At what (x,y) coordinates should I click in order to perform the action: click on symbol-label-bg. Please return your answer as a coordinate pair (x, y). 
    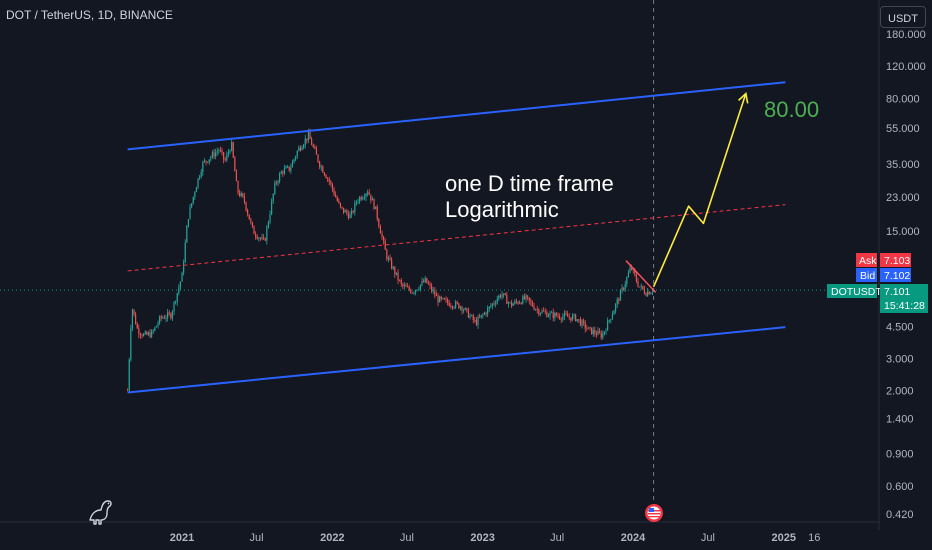
    Looking at the image, I should click on (852, 291).